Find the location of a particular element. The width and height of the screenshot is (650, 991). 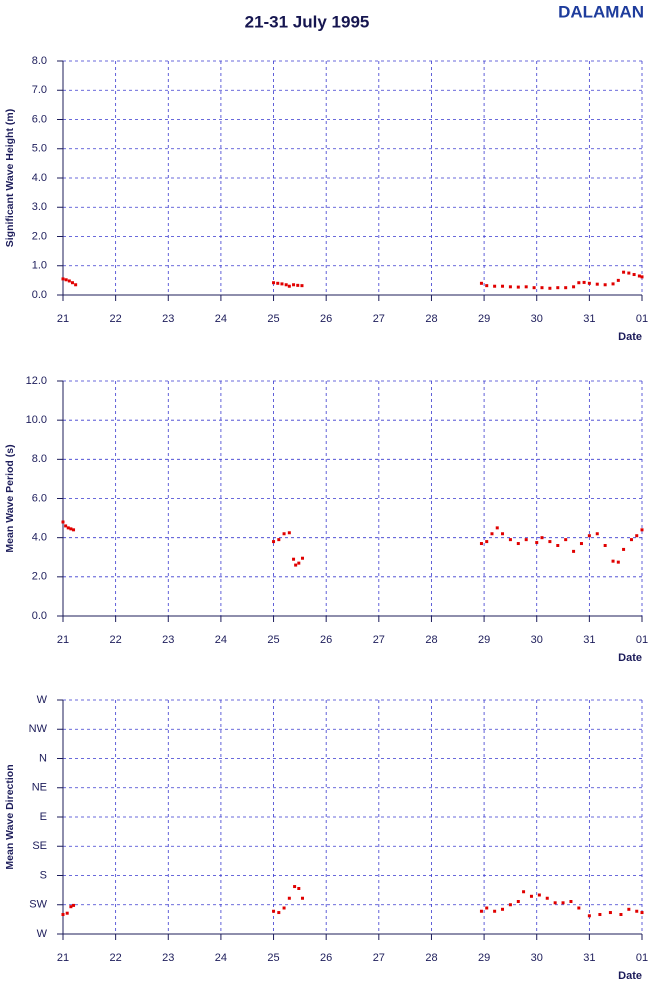

y-tick-label: 12.0 is located at coordinates (36, 381).